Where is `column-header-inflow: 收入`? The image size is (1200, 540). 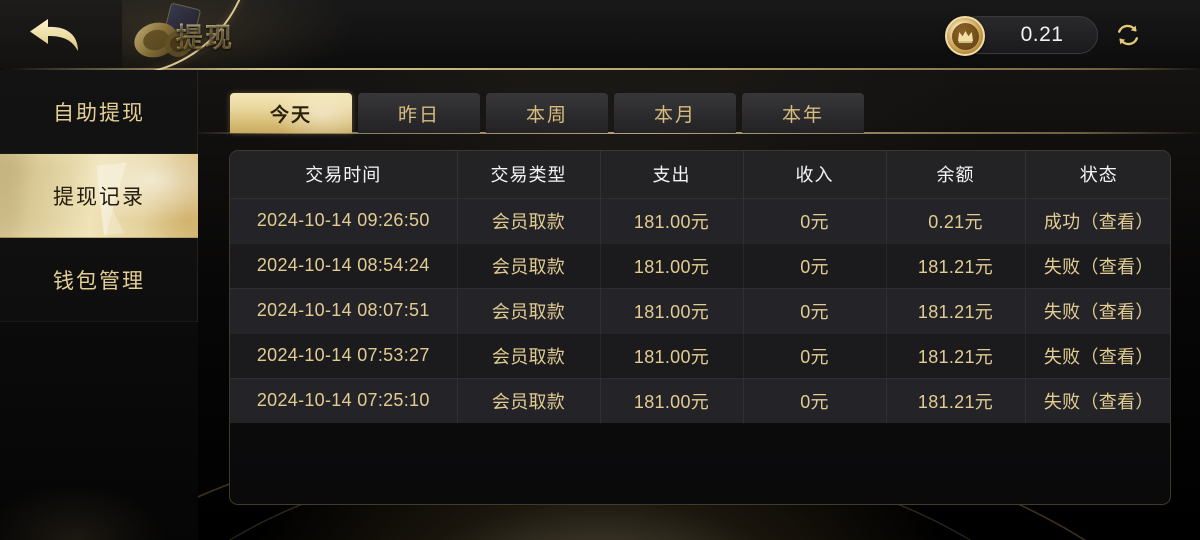 column-header-inflow: 收入 is located at coordinates (815, 174).